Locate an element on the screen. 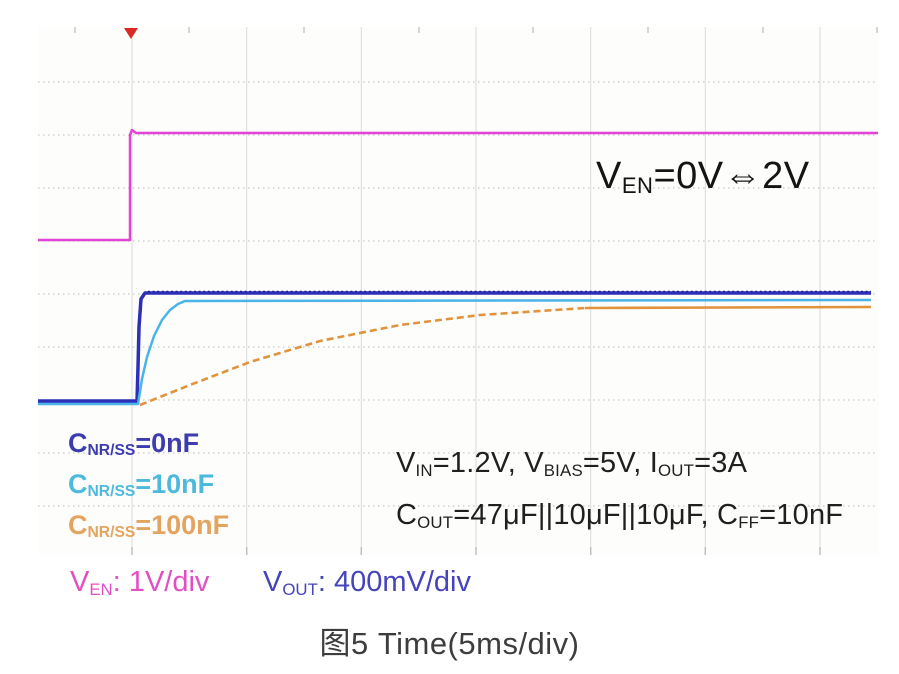 The height and width of the screenshot is (674, 899). trace-vout-100nF-ramp is located at coordinates (362, 356).